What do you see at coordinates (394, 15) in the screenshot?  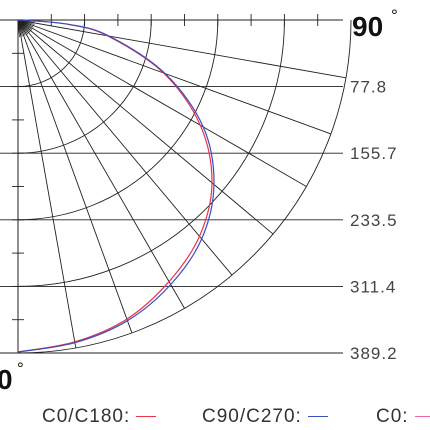 I see `degree-mark-90: °` at bounding box center [394, 15].